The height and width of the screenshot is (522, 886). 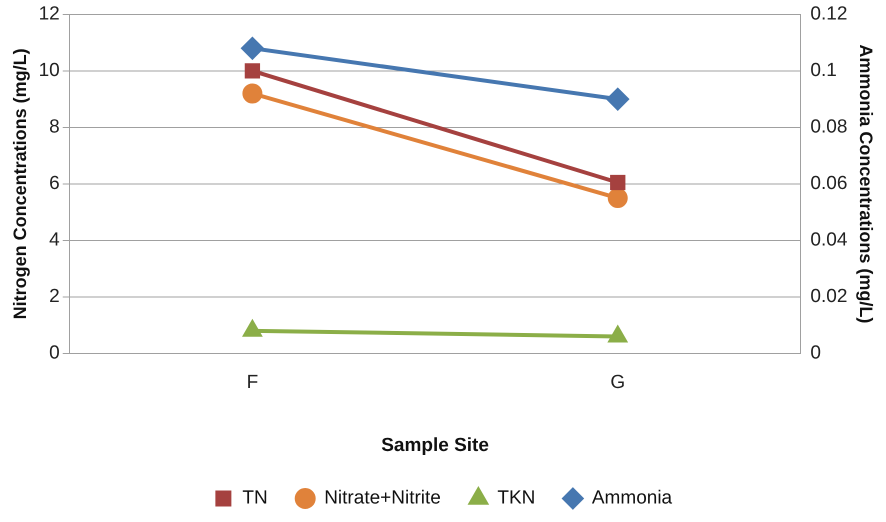 I want to click on y-tick-label: 6, so click(x=54, y=183).